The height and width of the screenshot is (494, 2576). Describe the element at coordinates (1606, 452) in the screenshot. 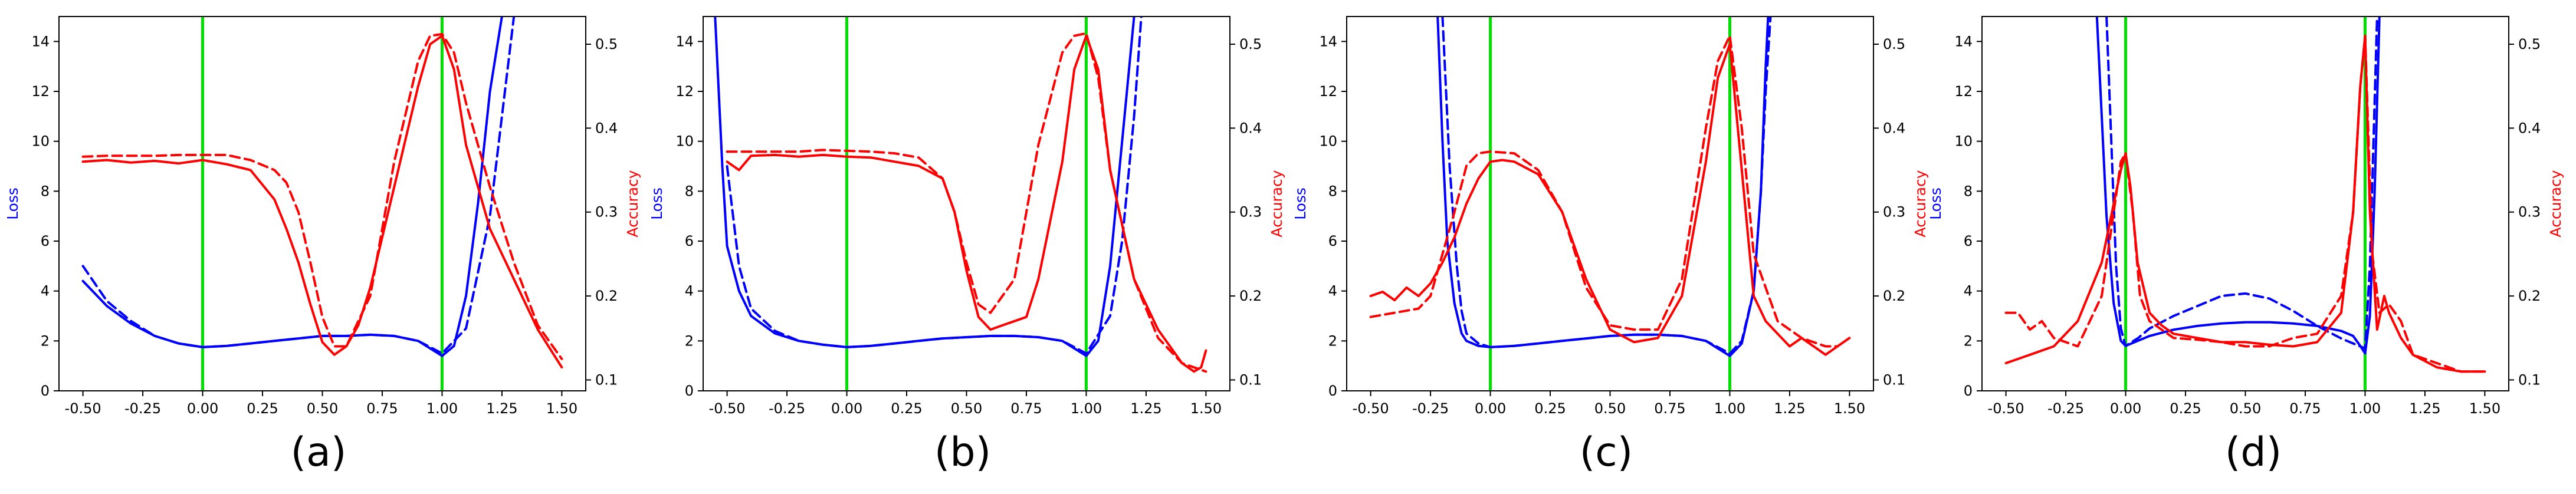

I see `panel-label: (c)` at that location.